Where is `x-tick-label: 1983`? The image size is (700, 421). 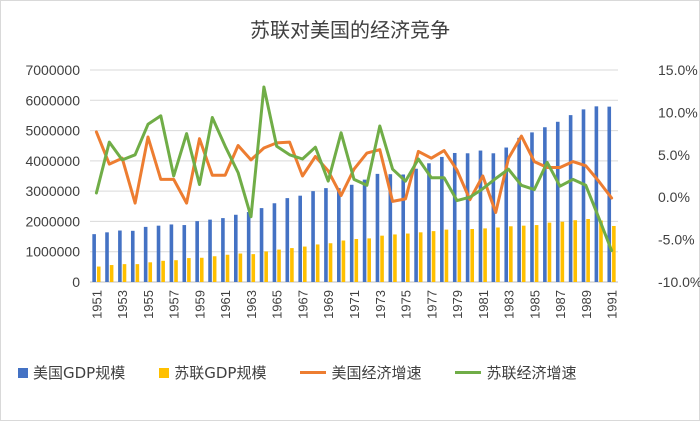 x-tick-label: 1983 is located at coordinates (509, 304).